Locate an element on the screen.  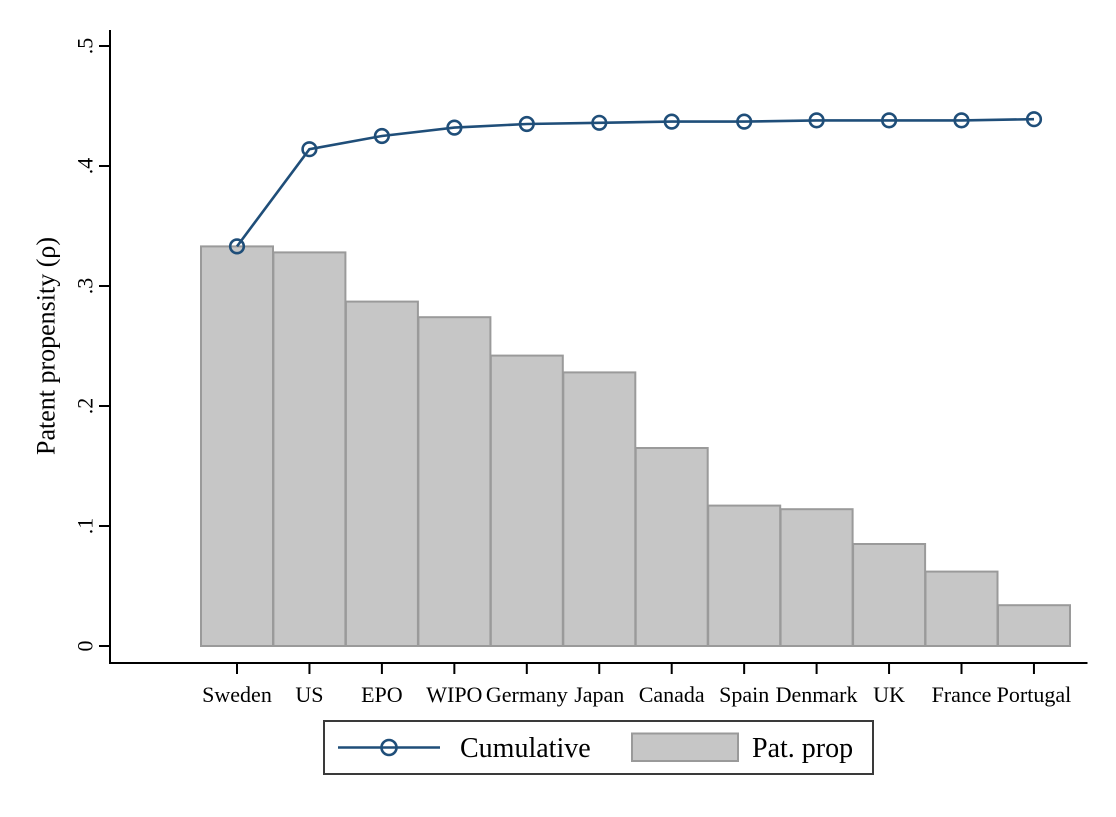
cumulative-line-series is located at coordinates (635, 183).